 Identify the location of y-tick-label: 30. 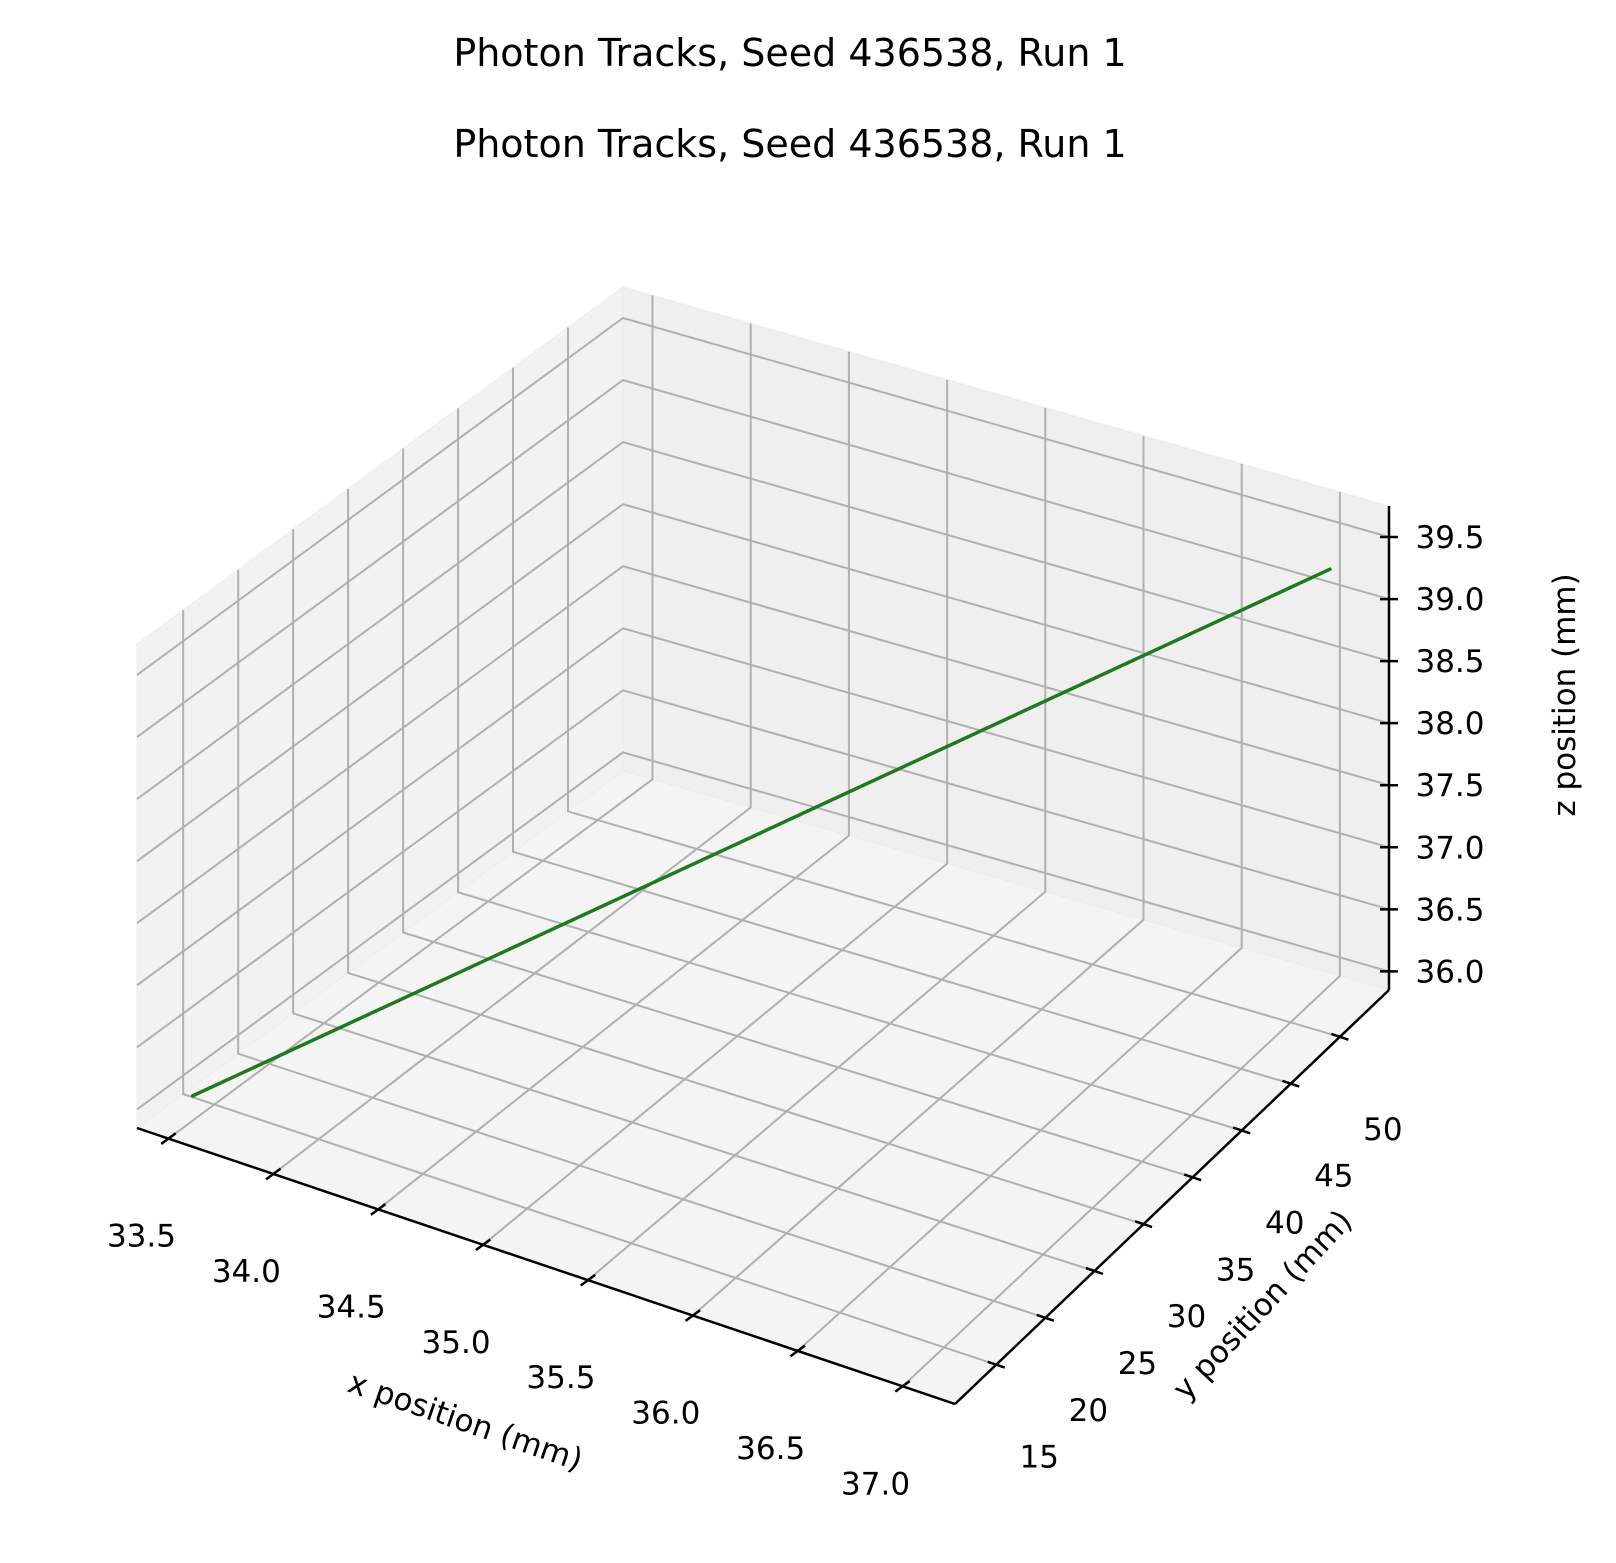
(1186, 1317).